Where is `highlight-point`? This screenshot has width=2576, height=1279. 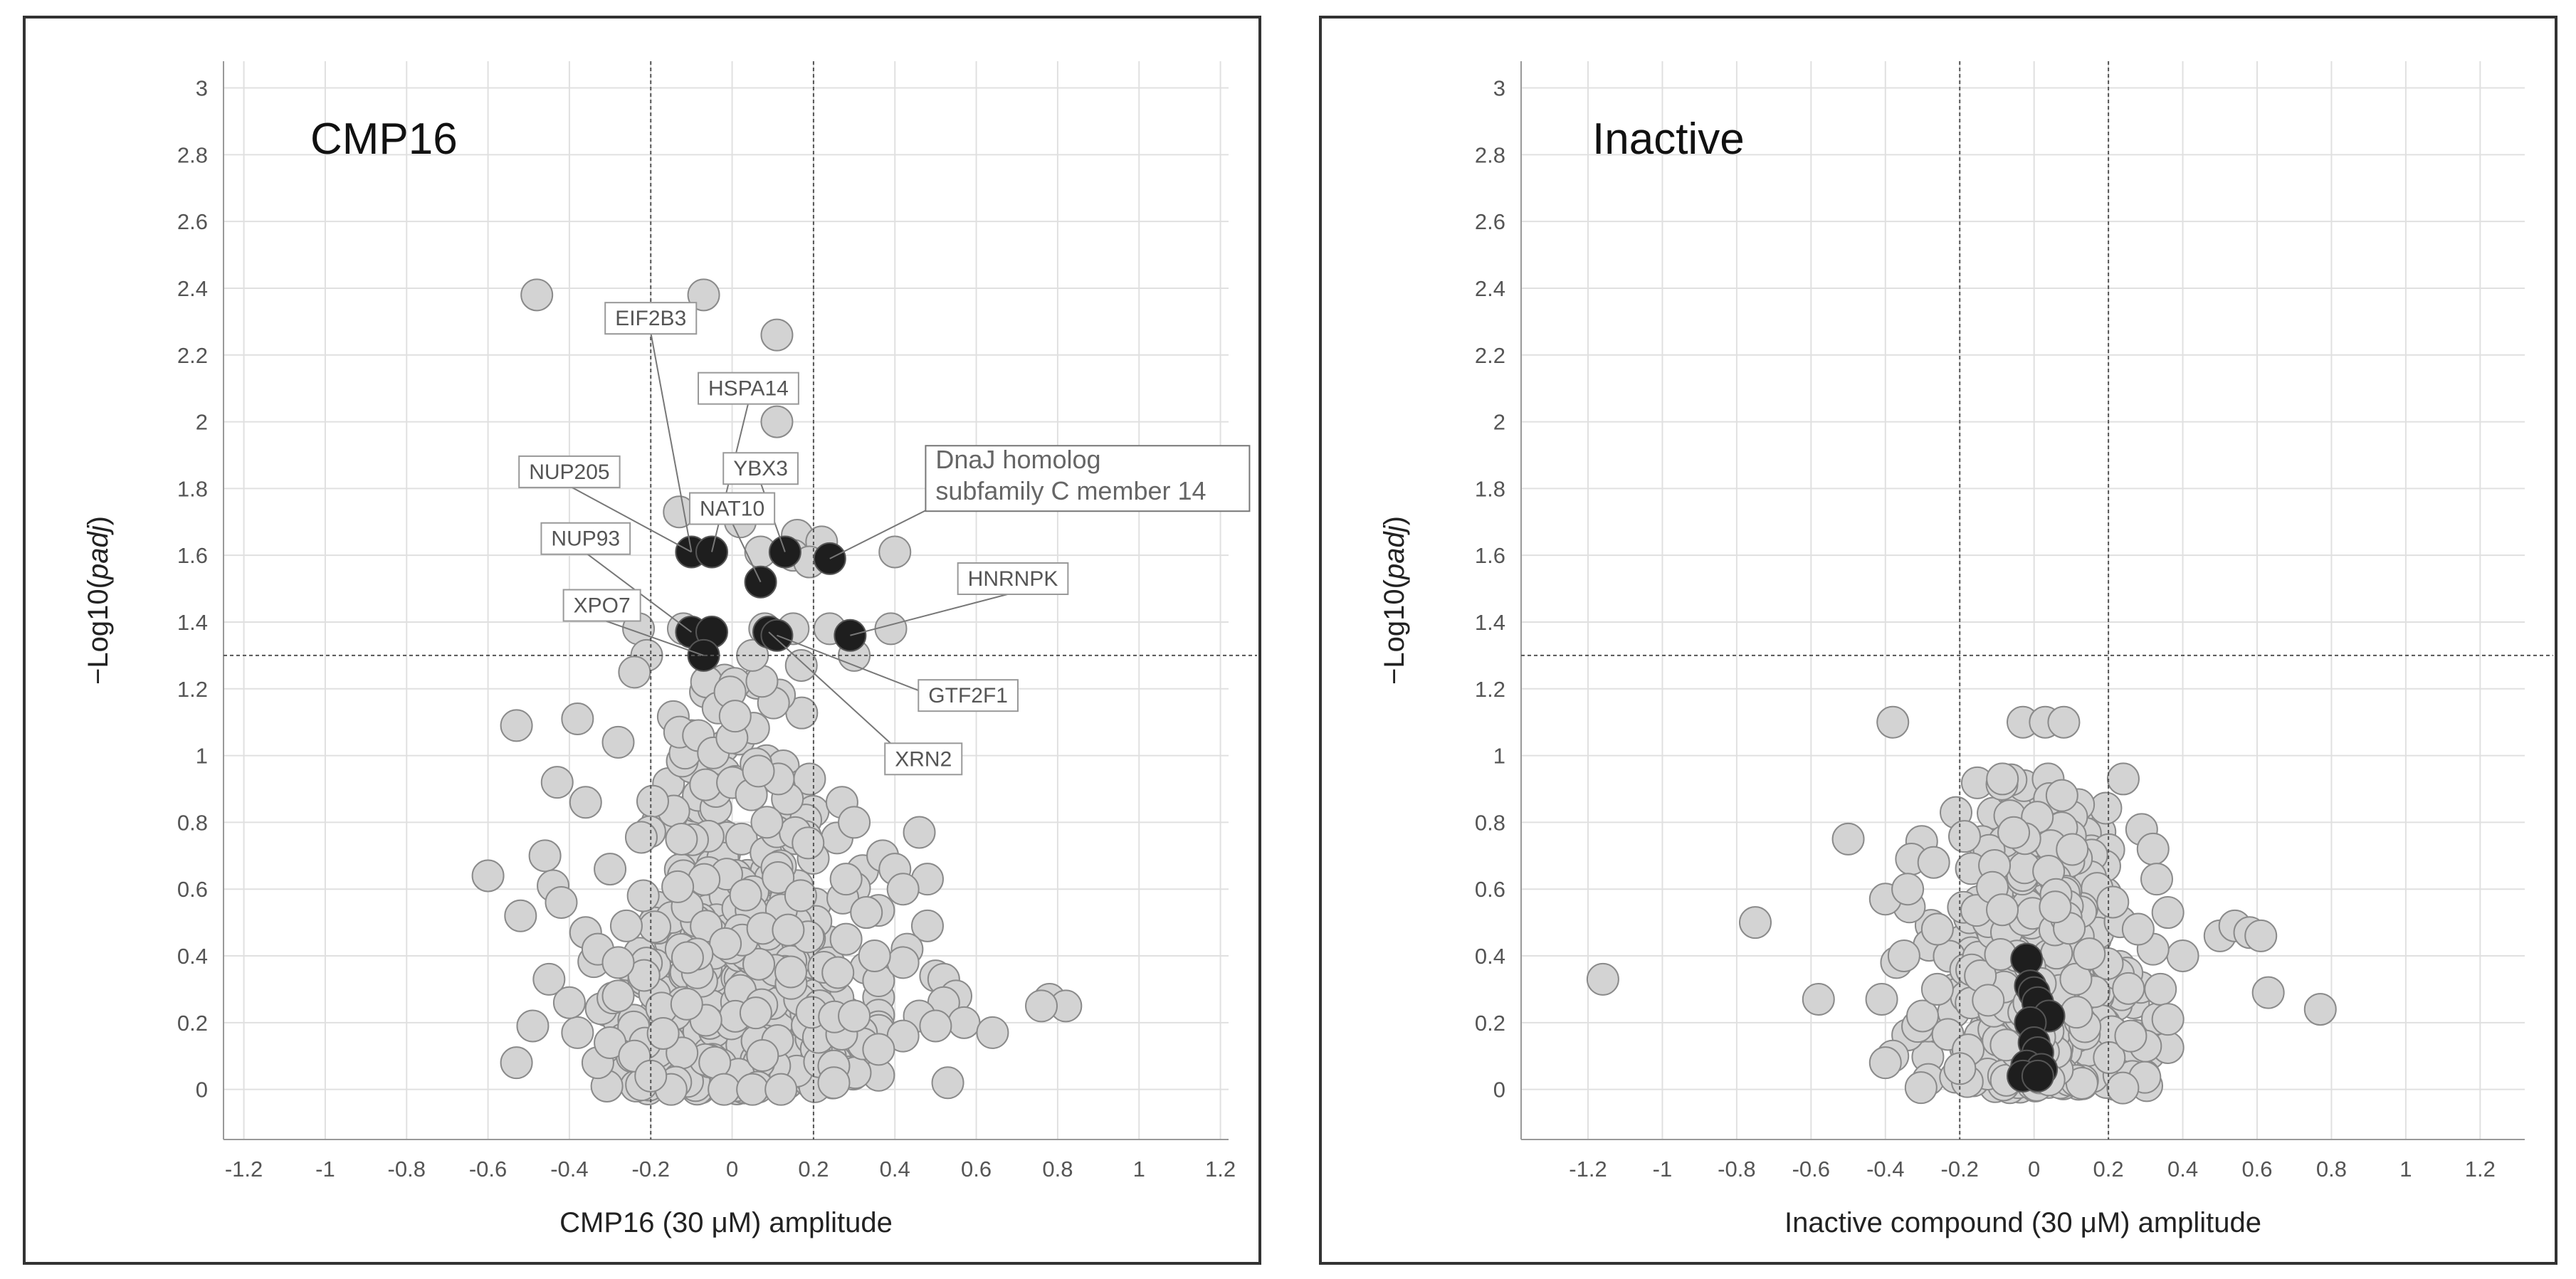
highlight-point is located at coordinates (2038, 1076).